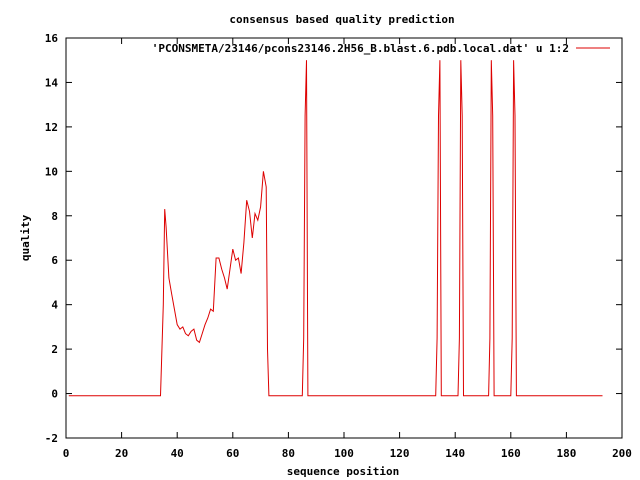 Image resolution: width=640 pixels, height=480 pixels. What do you see at coordinates (51, 127) in the screenshot?
I see `y-tick-label: 12` at bounding box center [51, 127].